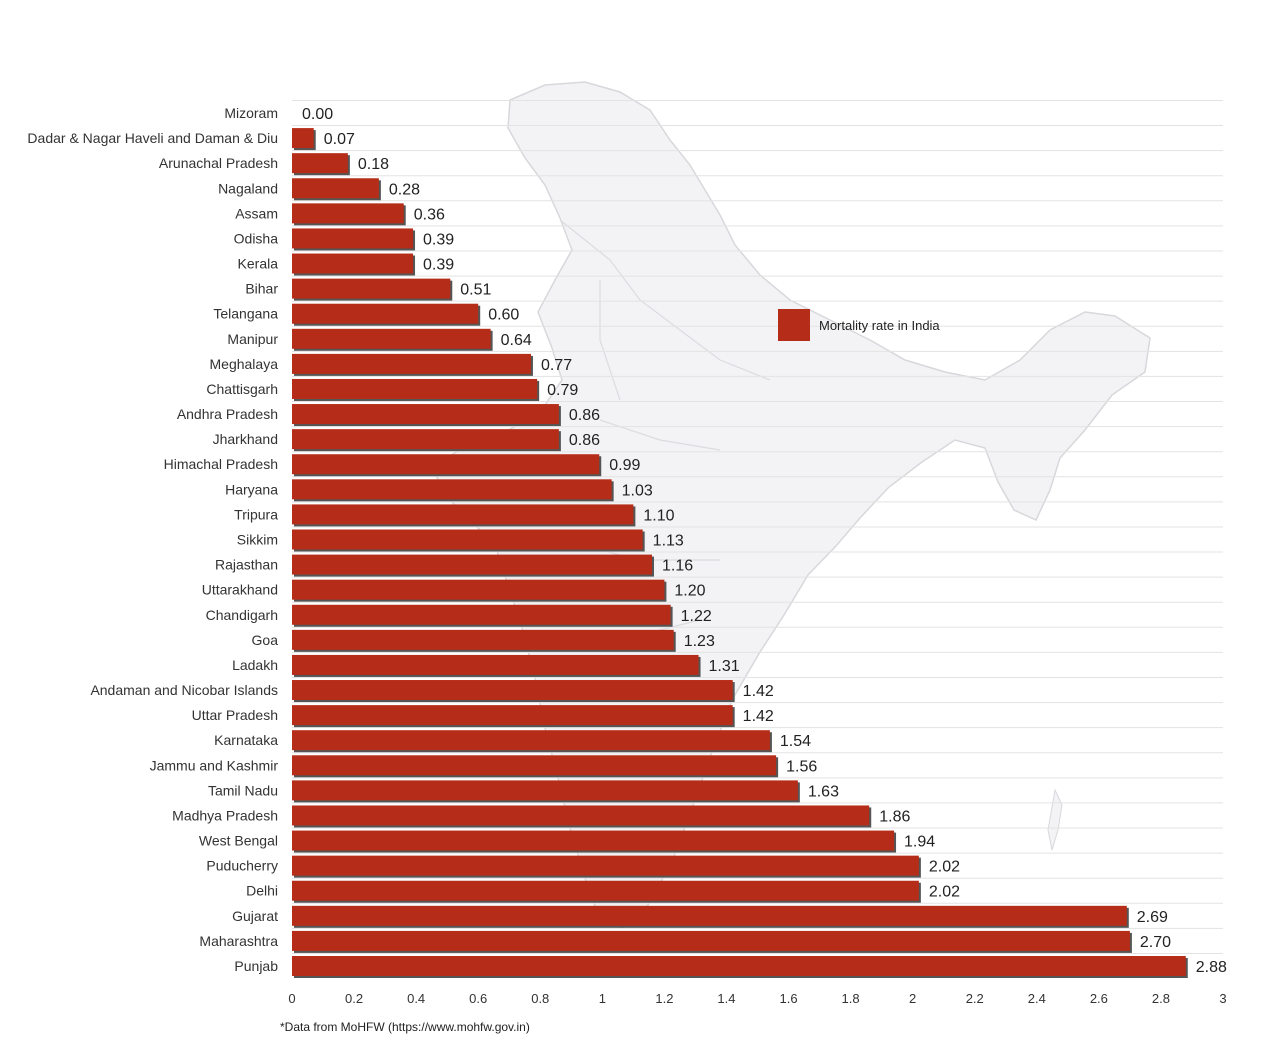 The image size is (1271, 1048). I want to click on data-label: 1.20, so click(689, 591).